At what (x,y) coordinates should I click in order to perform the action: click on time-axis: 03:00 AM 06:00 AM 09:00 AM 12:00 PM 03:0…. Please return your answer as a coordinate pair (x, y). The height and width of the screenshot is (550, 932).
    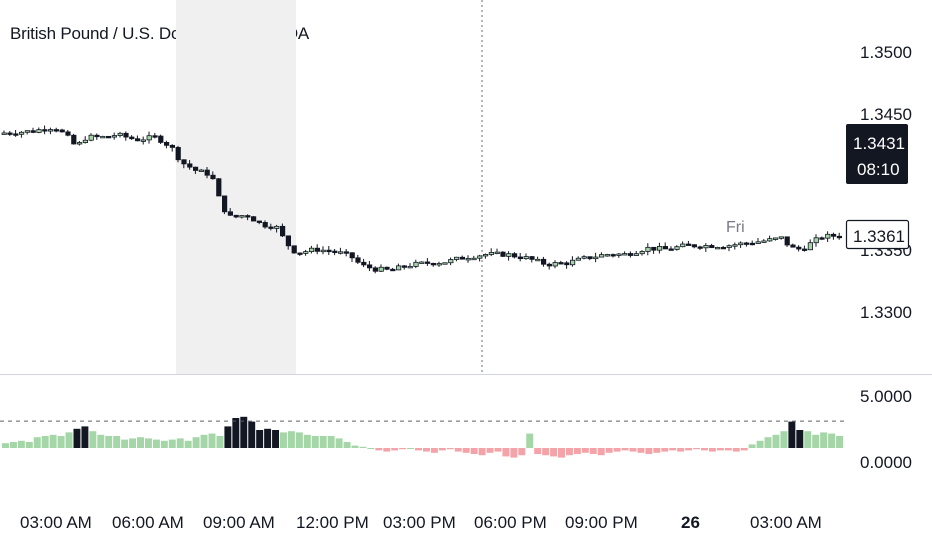
    Looking at the image, I should click on (421, 522).